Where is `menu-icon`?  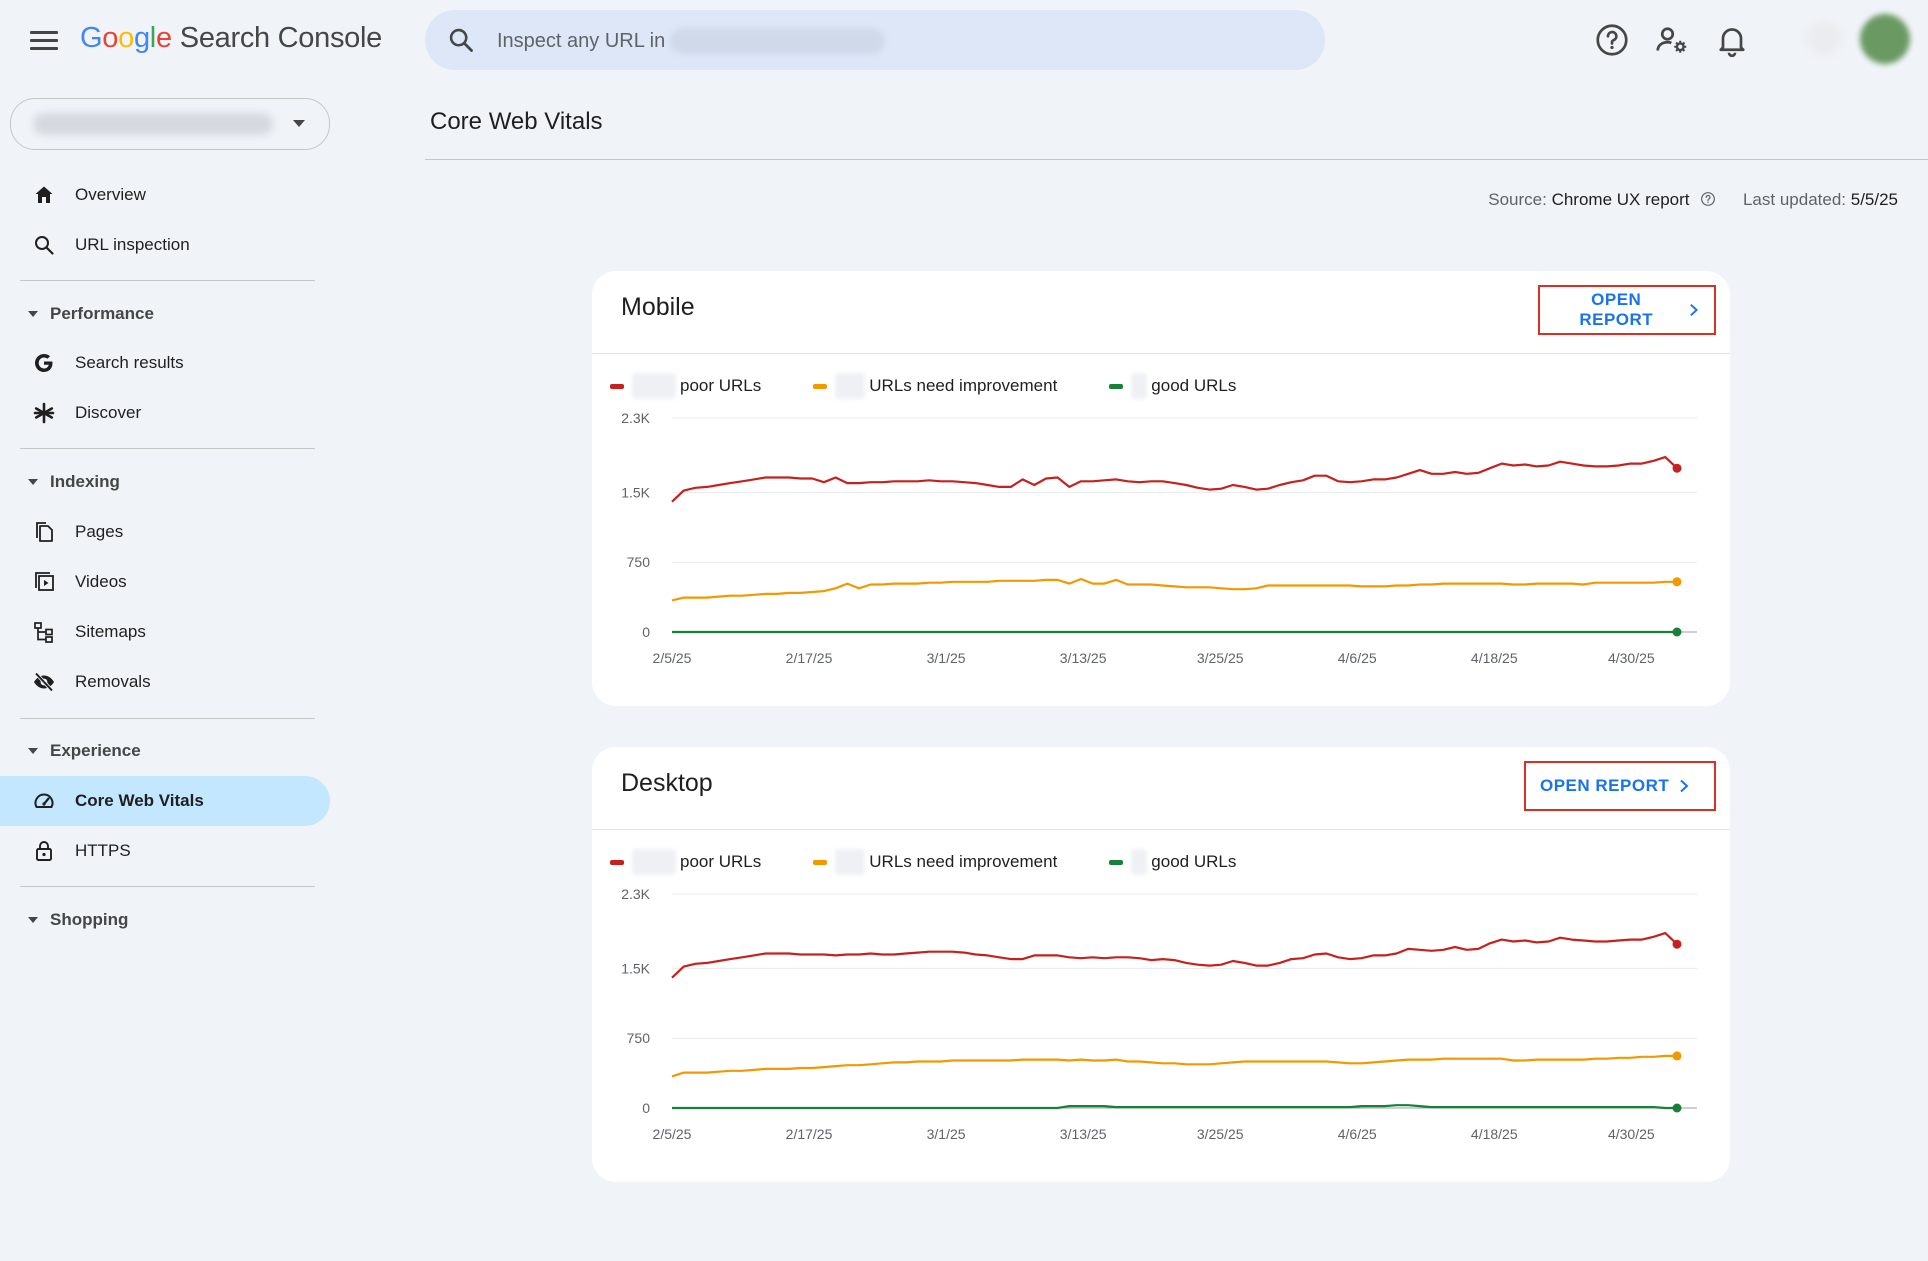
menu-icon is located at coordinates (44, 40).